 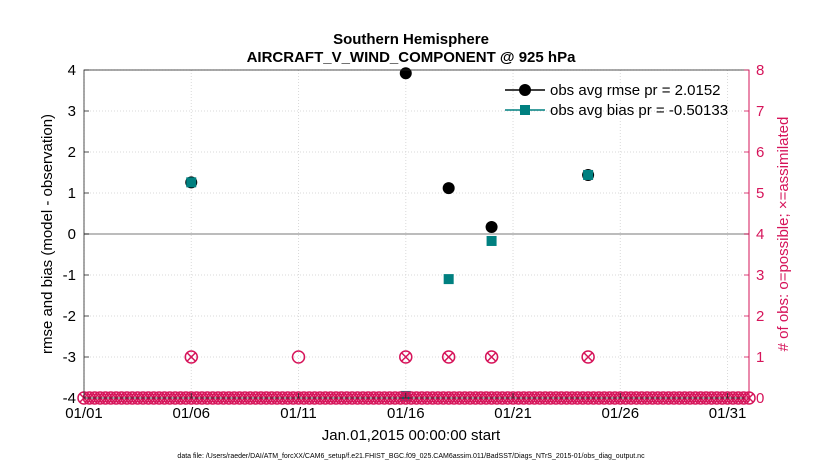 What do you see at coordinates (72, 152) in the screenshot?
I see `y-tick-label-left: 2` at bounding box center [72, 152].